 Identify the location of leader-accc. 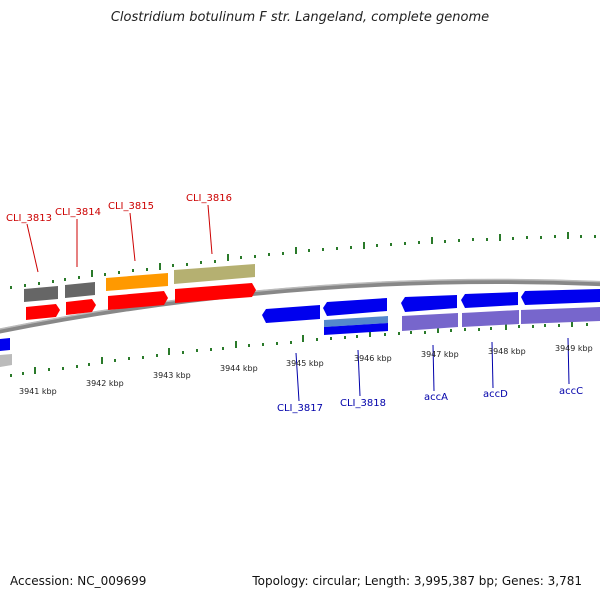
(568, 361).